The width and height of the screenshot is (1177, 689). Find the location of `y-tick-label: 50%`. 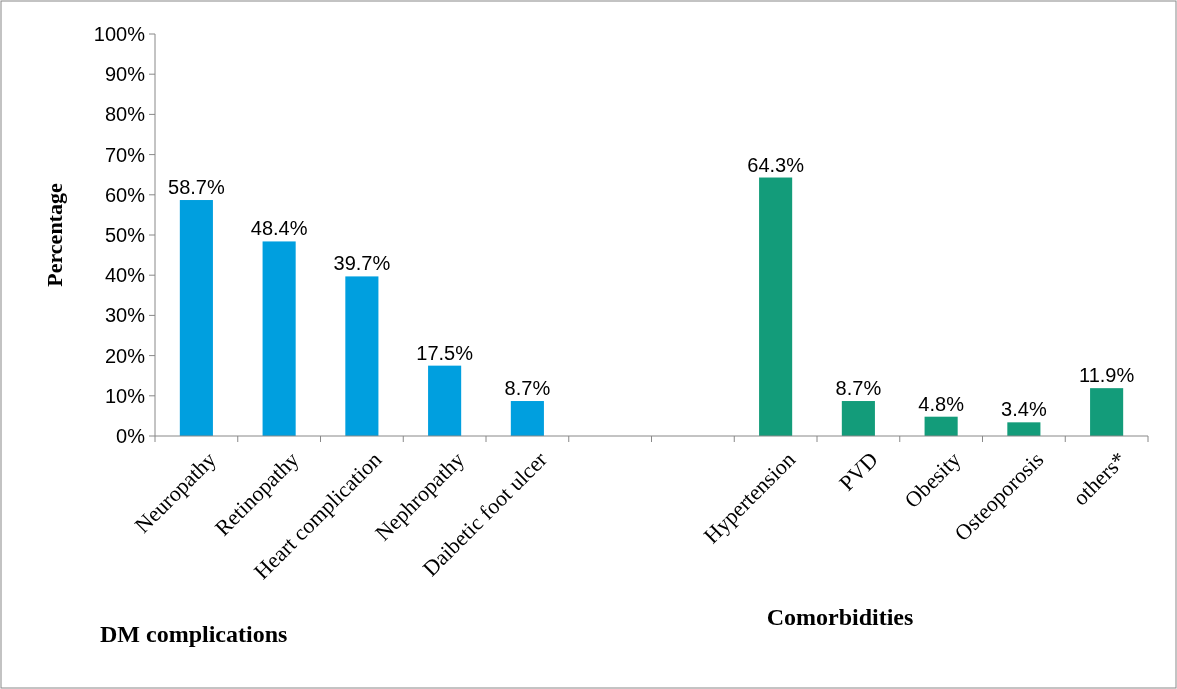

y-tick-label: 50% is located at coordinates (125, 235).